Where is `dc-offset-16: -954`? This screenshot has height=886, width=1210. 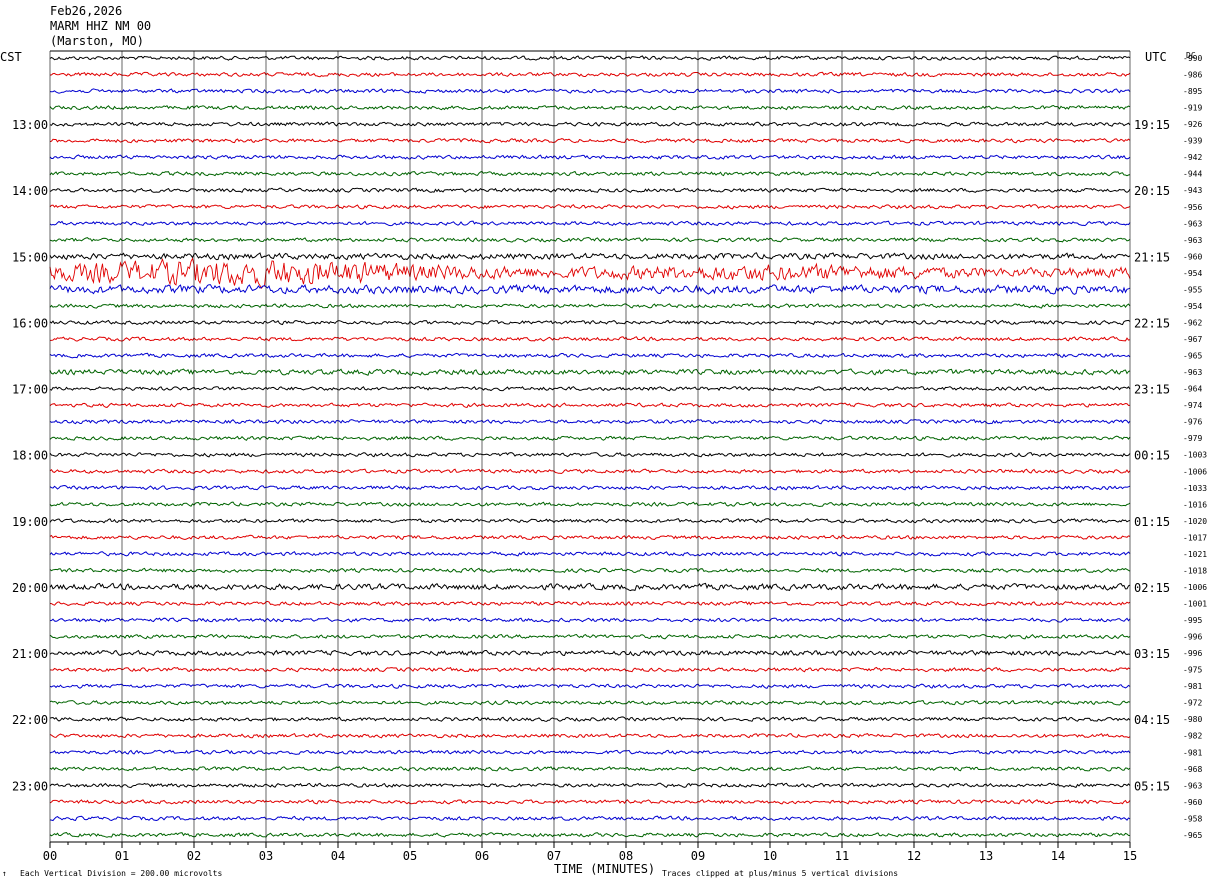 dc-offset-16: -954 is located at coordinates (1192, 306).